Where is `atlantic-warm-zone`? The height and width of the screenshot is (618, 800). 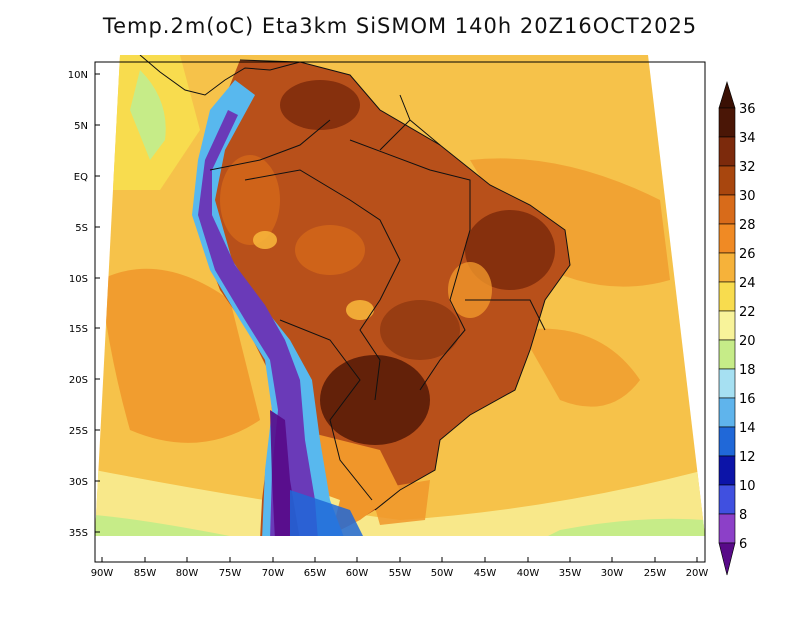 atlantic-warm-zone is located at coordinates (570, 222).